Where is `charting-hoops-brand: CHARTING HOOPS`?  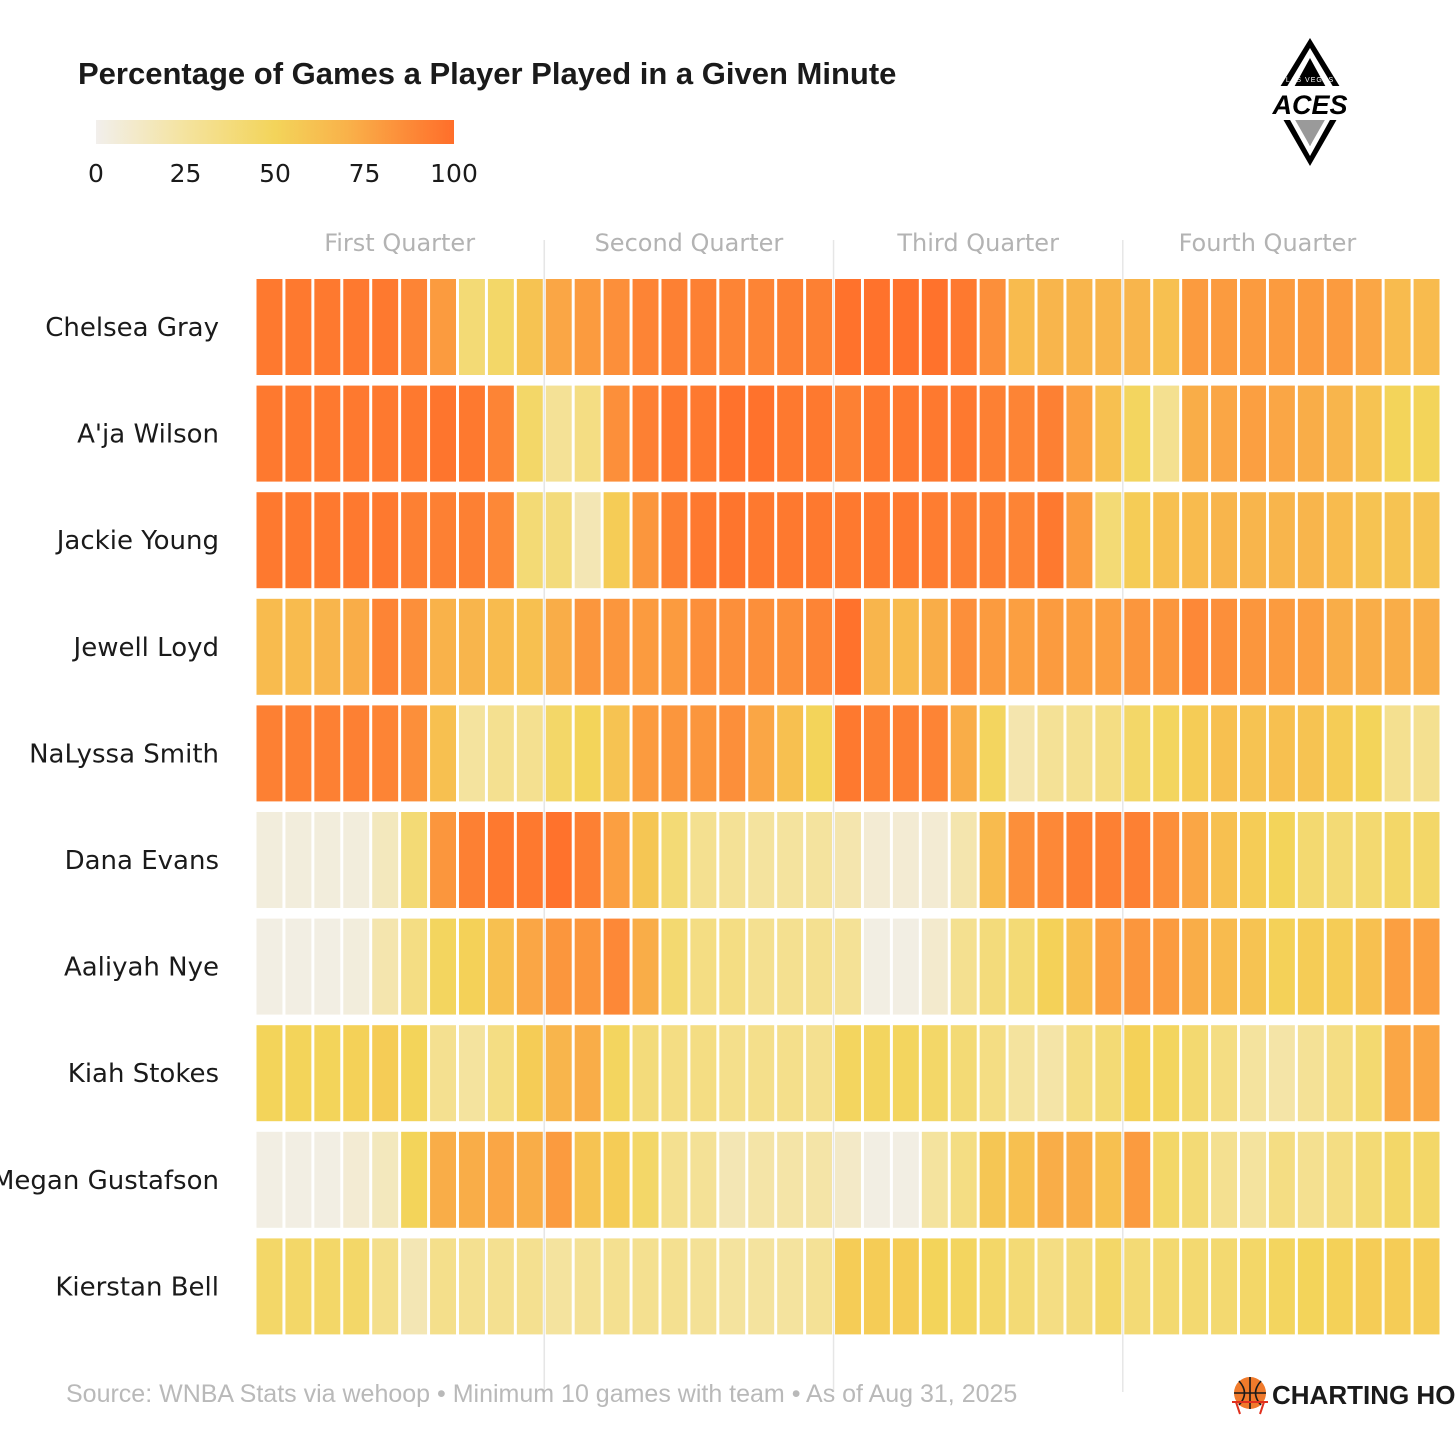 charting-hoops-brand: CHARTING HOOPS is located at coordinates (1344, 1396).